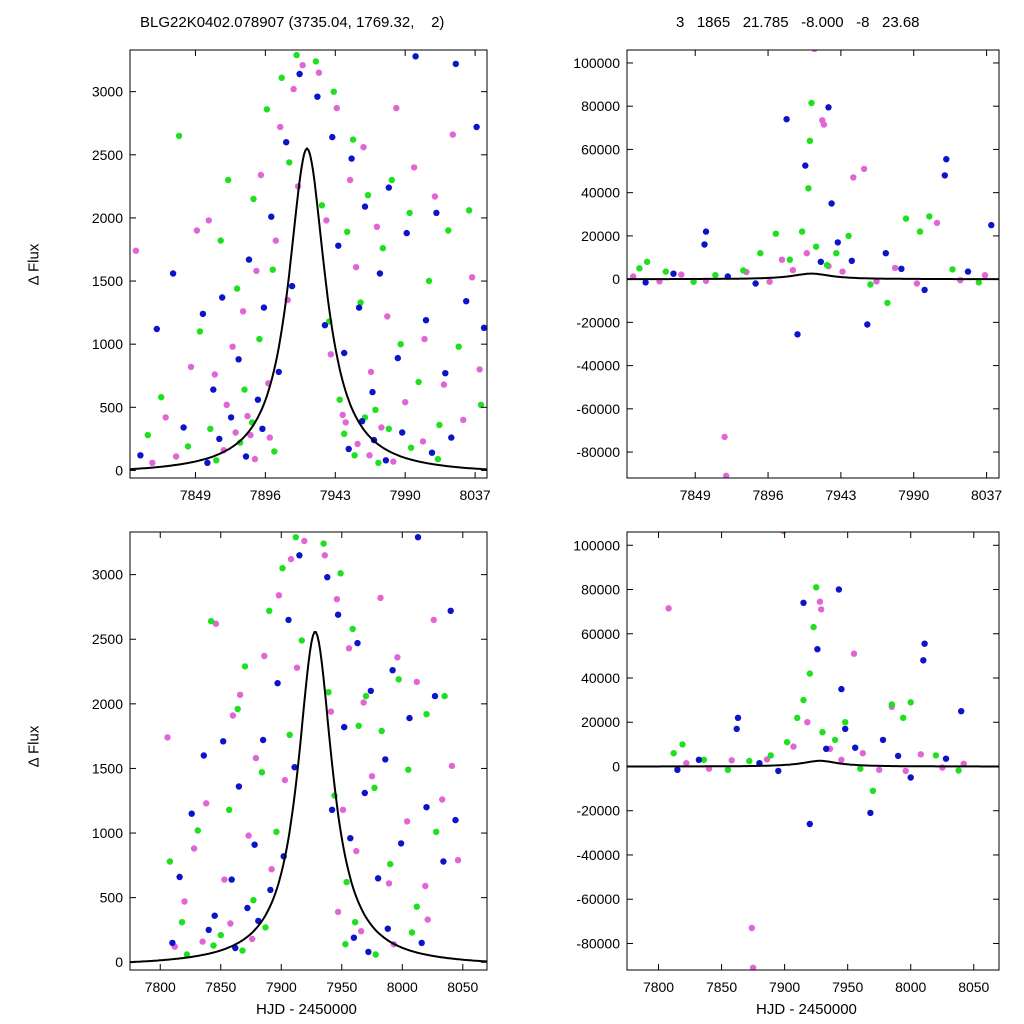  What do you see at coordinates (600, 236) in the screenshot?
I see `y-tick-label: 20000` at bounding box center [600, 236].